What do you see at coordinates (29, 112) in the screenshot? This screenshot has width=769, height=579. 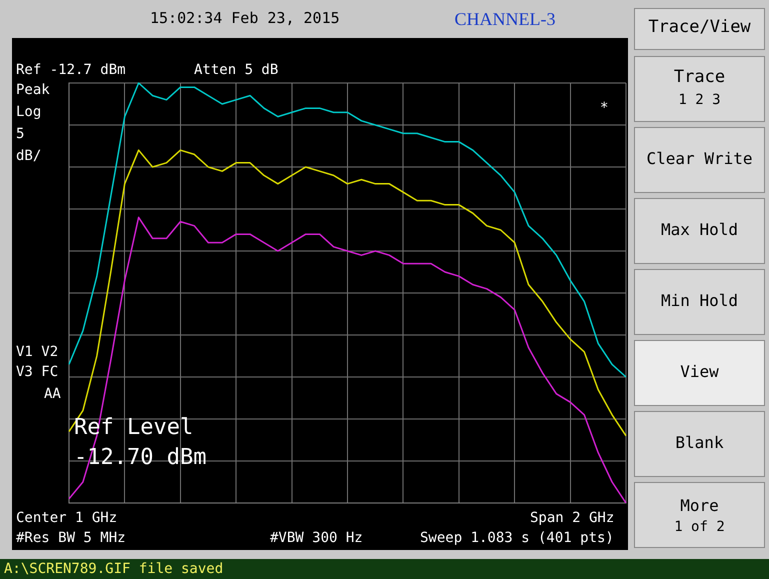 I see `text: Log` at bounding box center [29, 112].